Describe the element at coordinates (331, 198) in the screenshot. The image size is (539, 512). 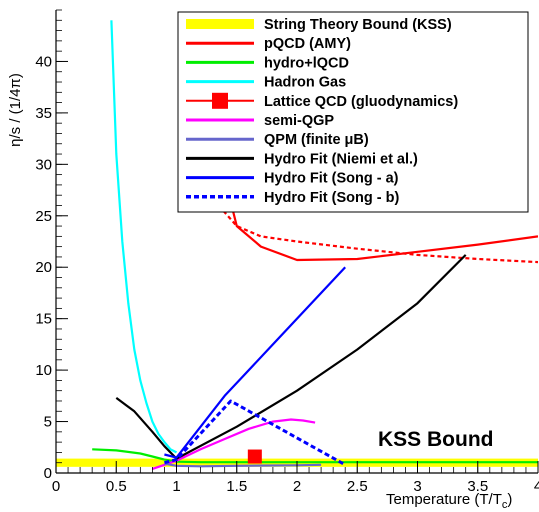
I see `legend-label: Hydro Fit (Song - b)` at that location.